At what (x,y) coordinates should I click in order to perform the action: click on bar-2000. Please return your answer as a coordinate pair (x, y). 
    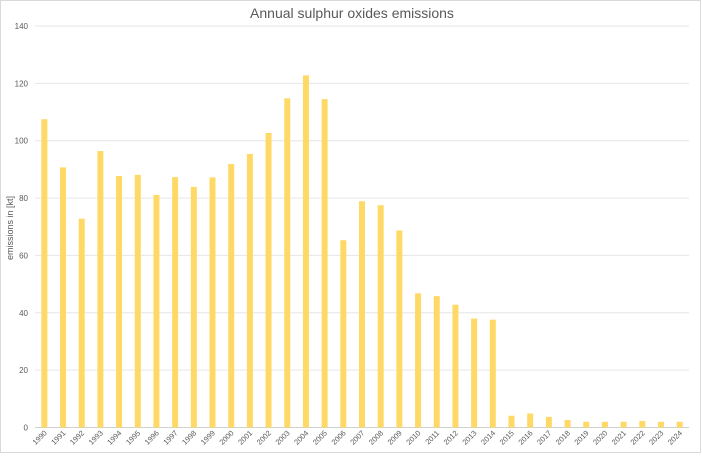
    Looking at the image, I should click on (231, 295).